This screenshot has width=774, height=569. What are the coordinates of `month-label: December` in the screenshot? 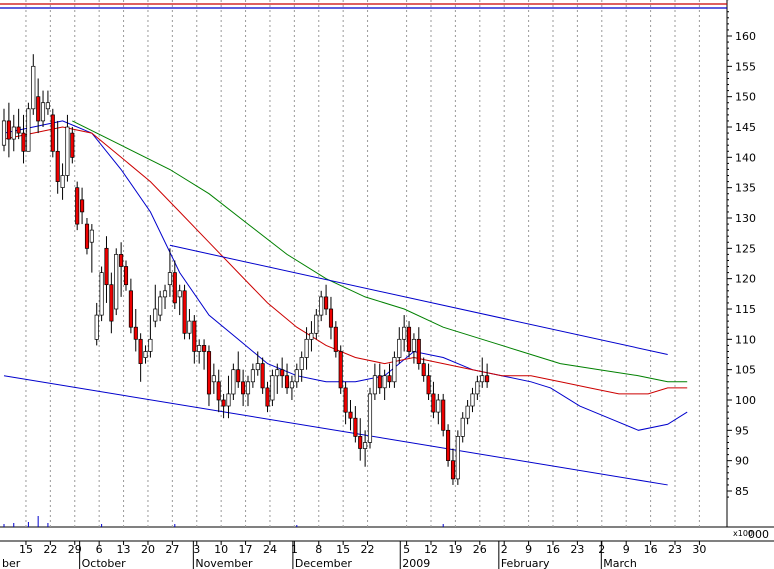 It's located at (324, 563).